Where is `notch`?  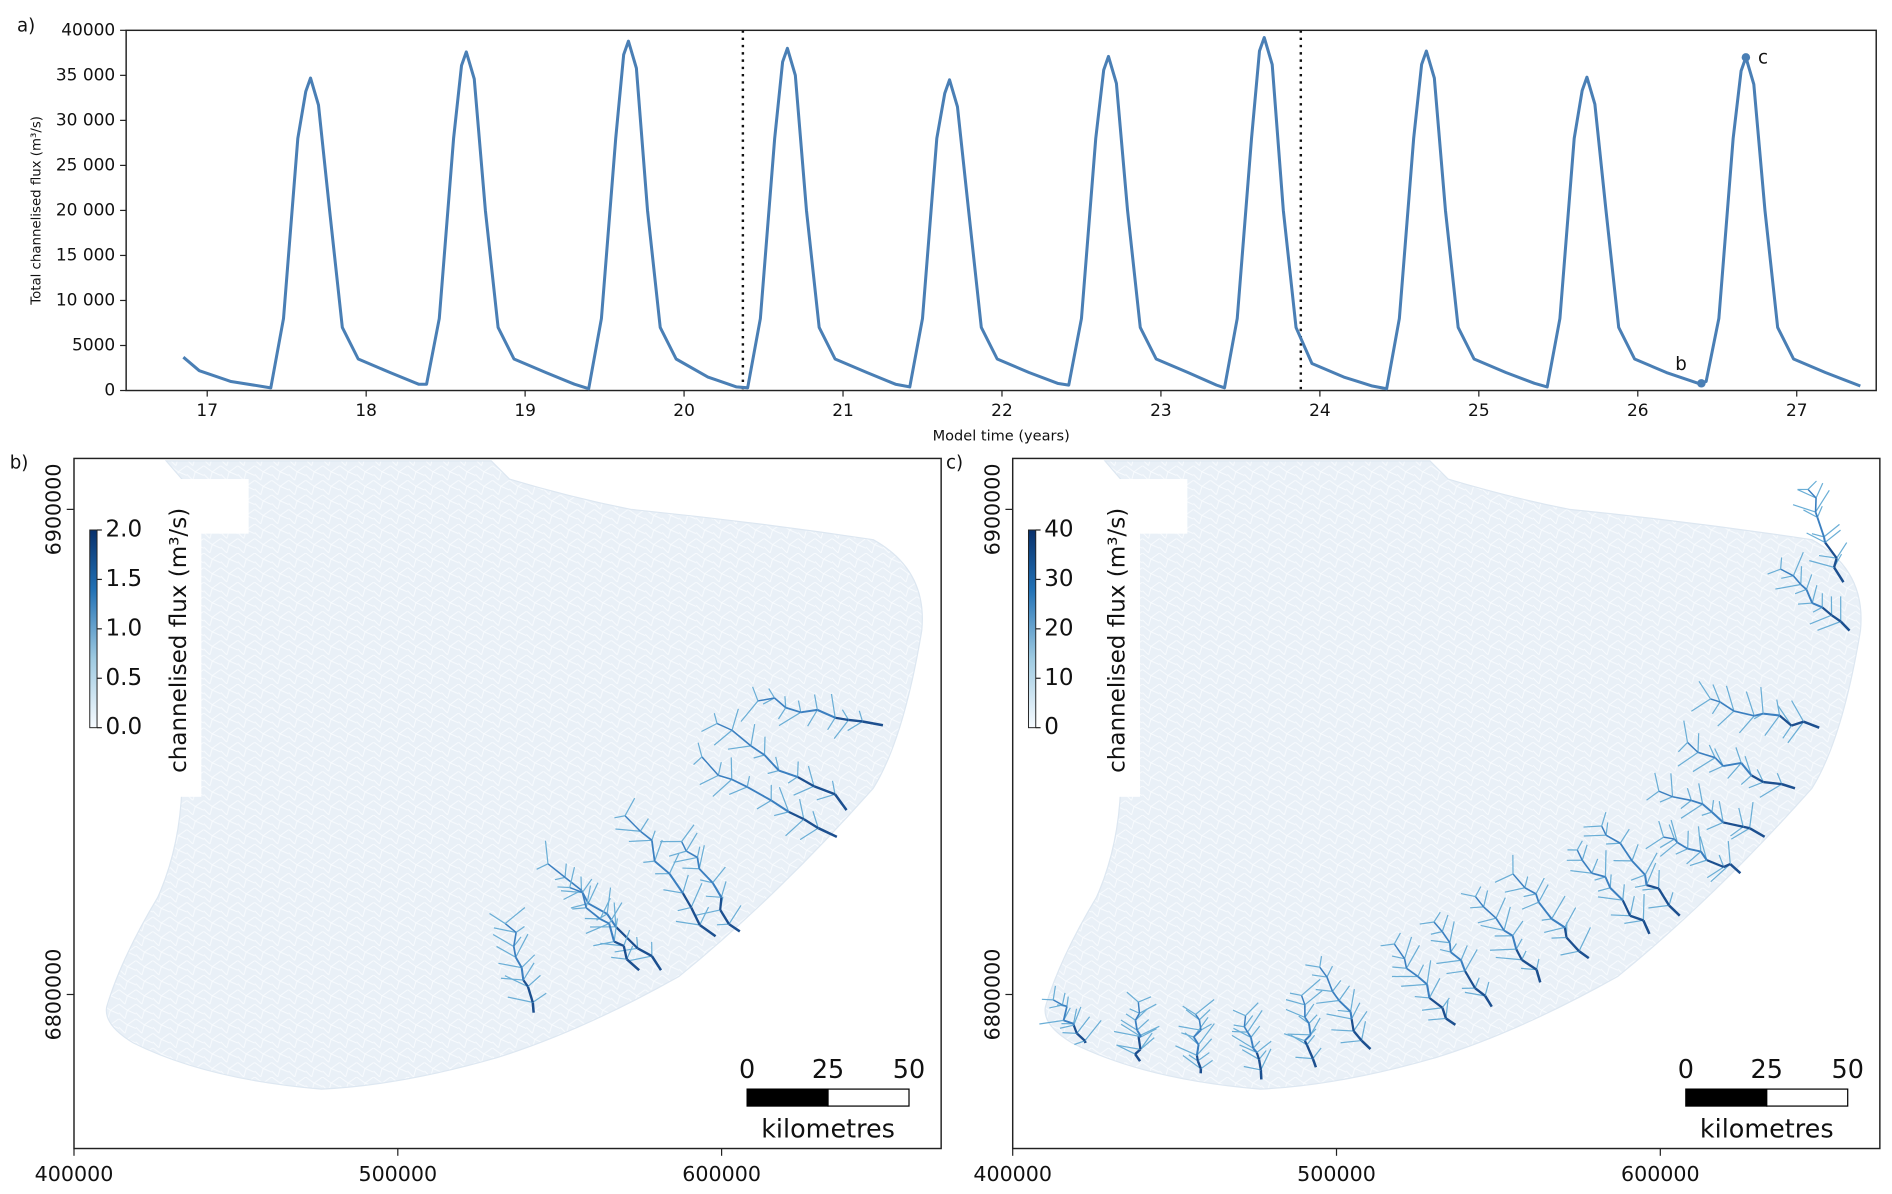 notch is located at coordinates (224, 506).